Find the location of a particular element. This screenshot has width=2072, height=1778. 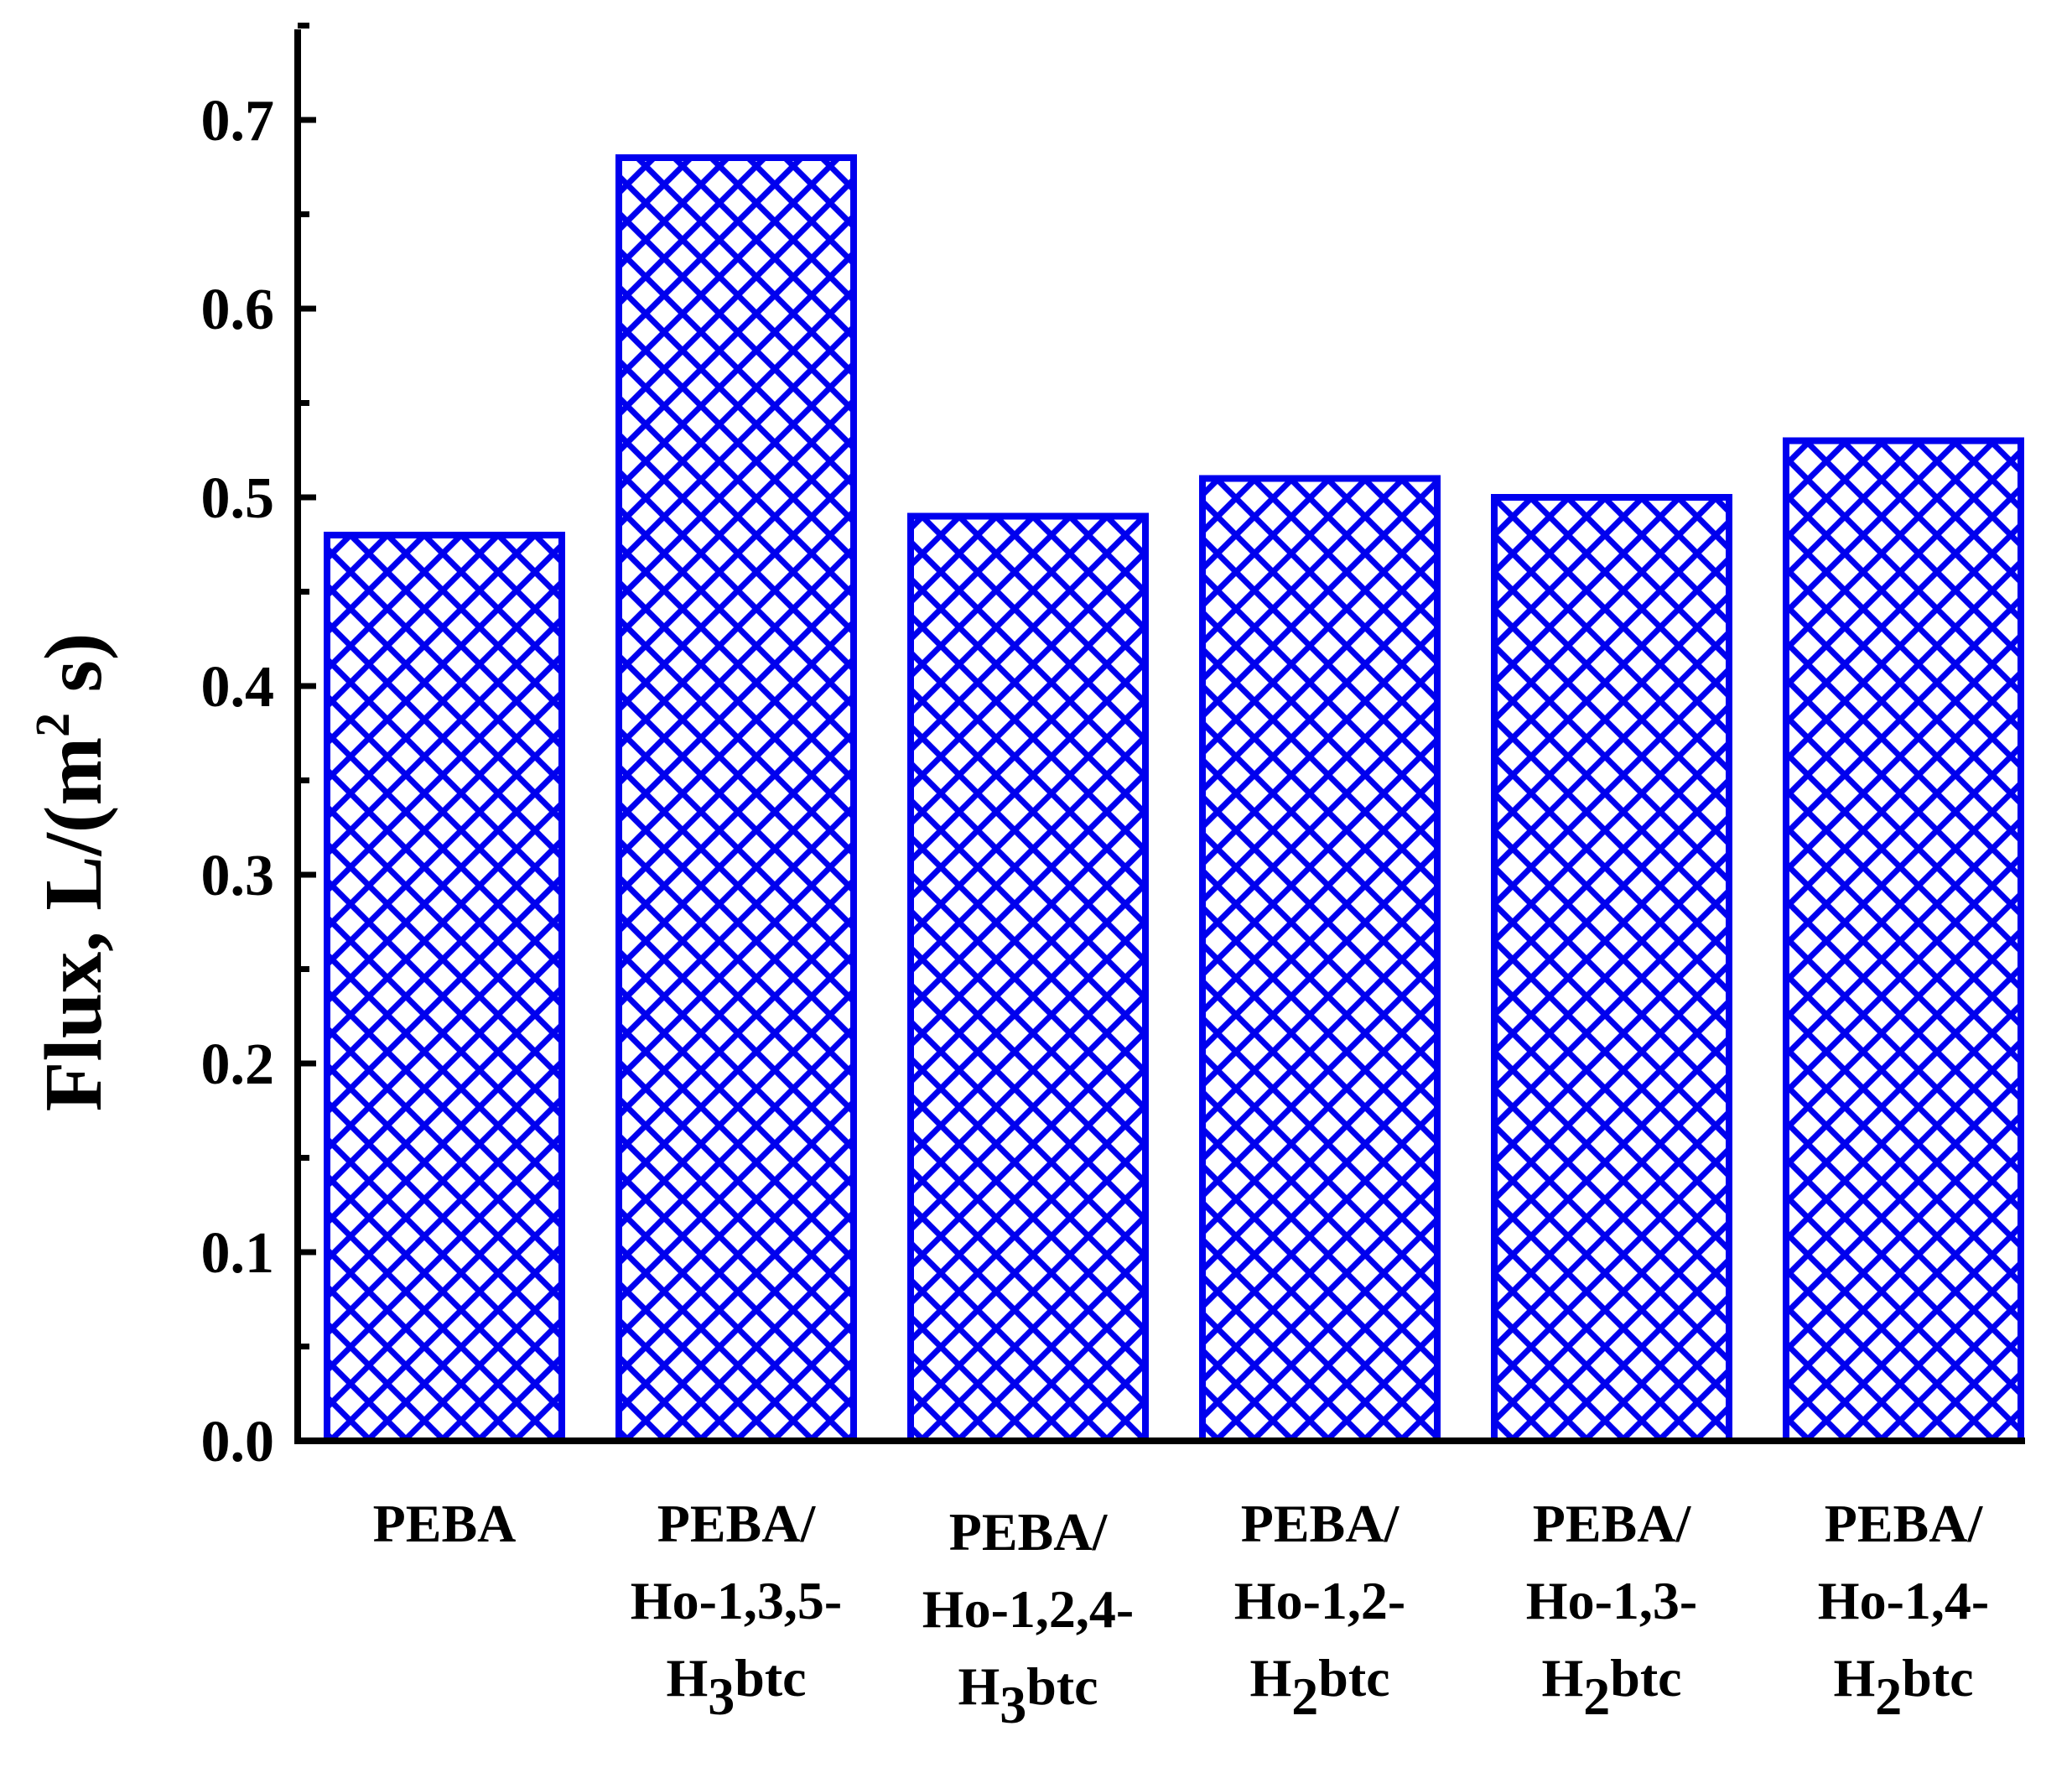

x-category-label: Ho-1,2,4- is located at coordinates (1028, 1609).